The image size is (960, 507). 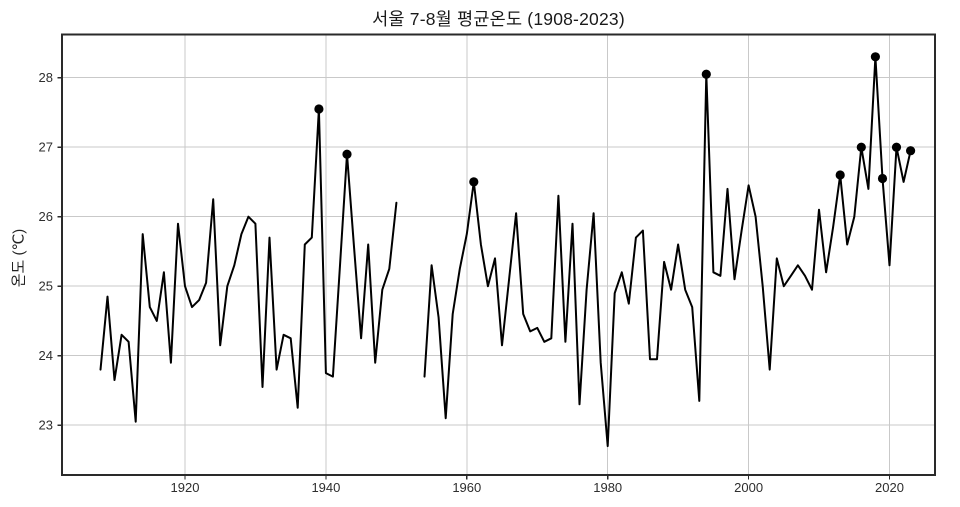 What do you see at coordinates (46, 286) in the screenshot?
I see `y-tick-label: 25` at bounding box center [46, 286].